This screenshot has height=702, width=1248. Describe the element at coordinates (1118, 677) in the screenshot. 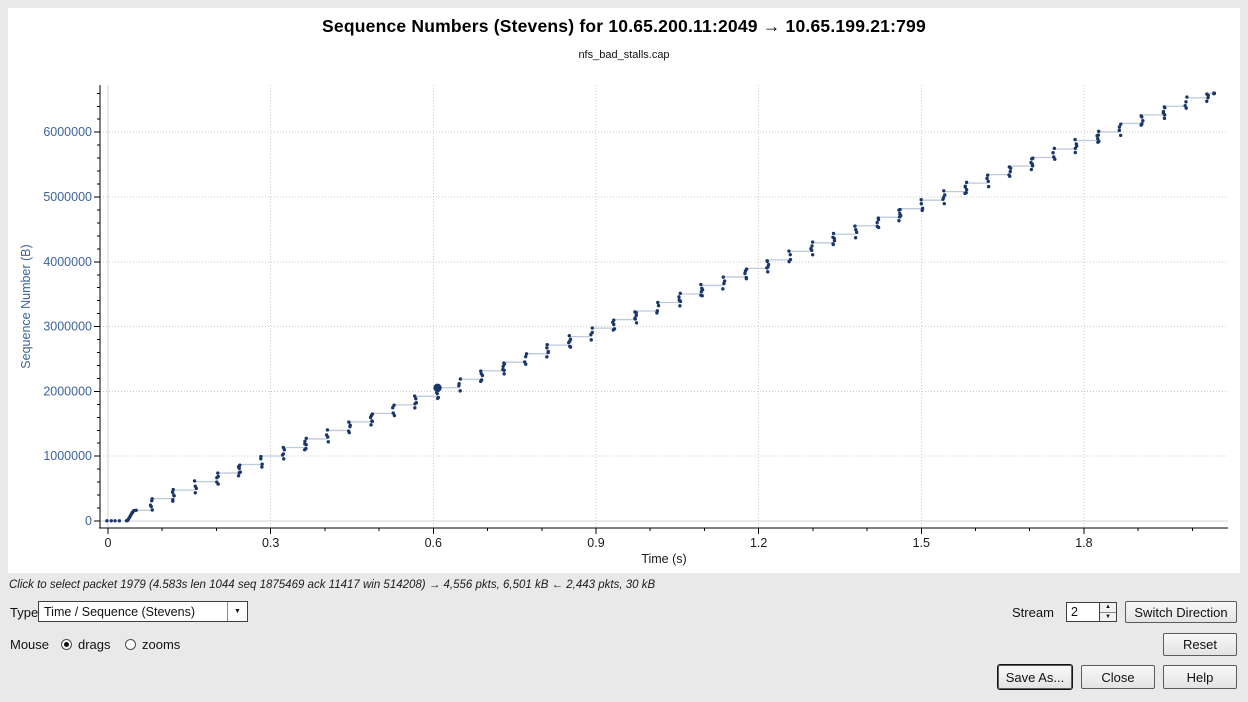

I see `close-button: Close` at that location.